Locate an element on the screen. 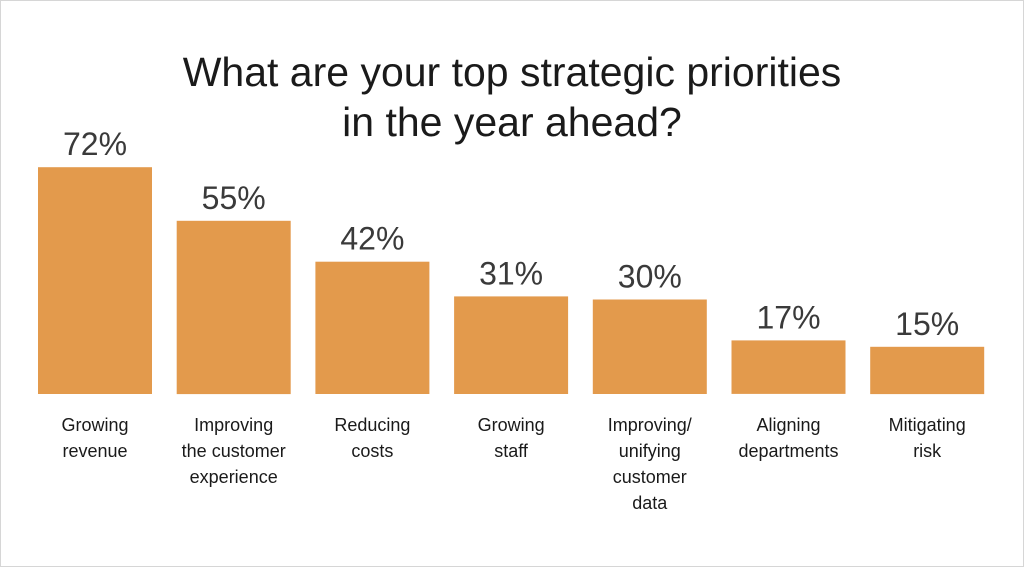 The image size is (1024, 567). category-label: Growing staff is located at coordinates (511, 438).